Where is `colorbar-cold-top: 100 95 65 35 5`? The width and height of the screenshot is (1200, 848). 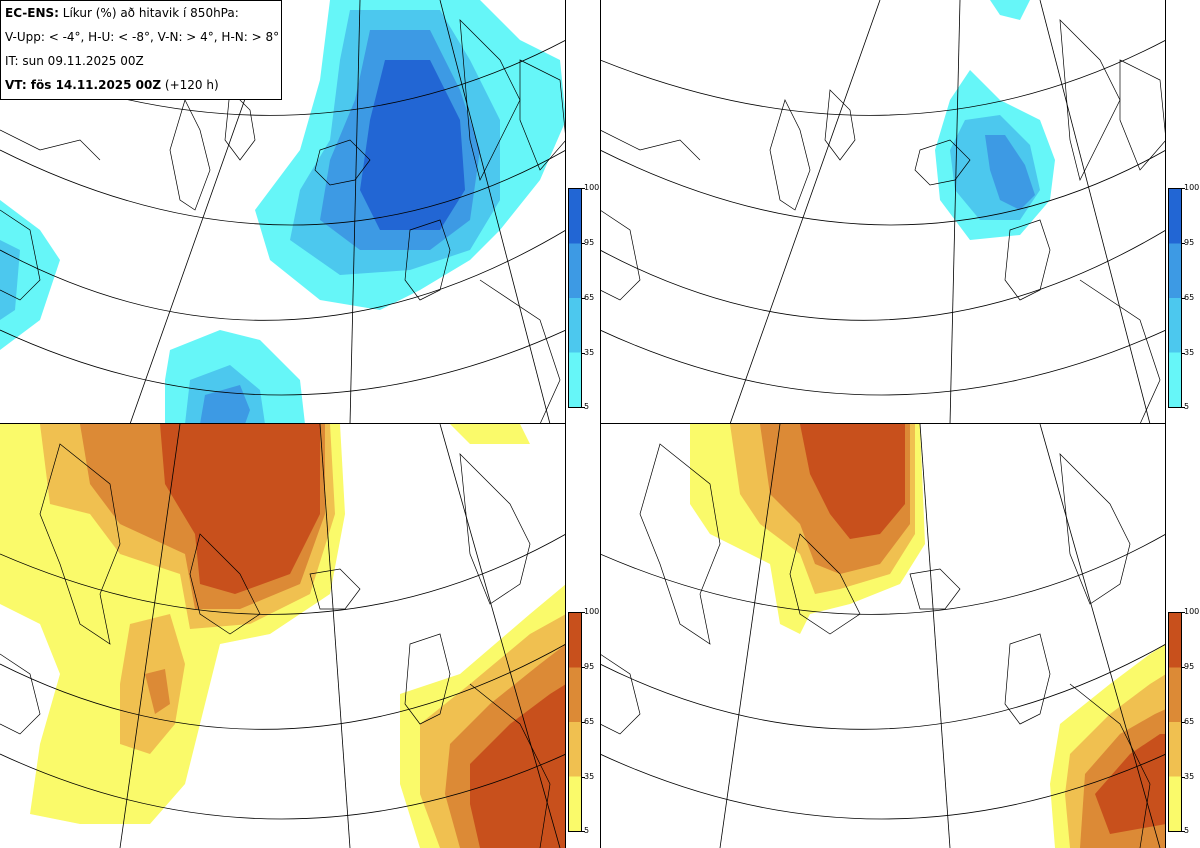 colorbar-cold-top: 100 95 65 35 5 is located at coordinates (583, 297).